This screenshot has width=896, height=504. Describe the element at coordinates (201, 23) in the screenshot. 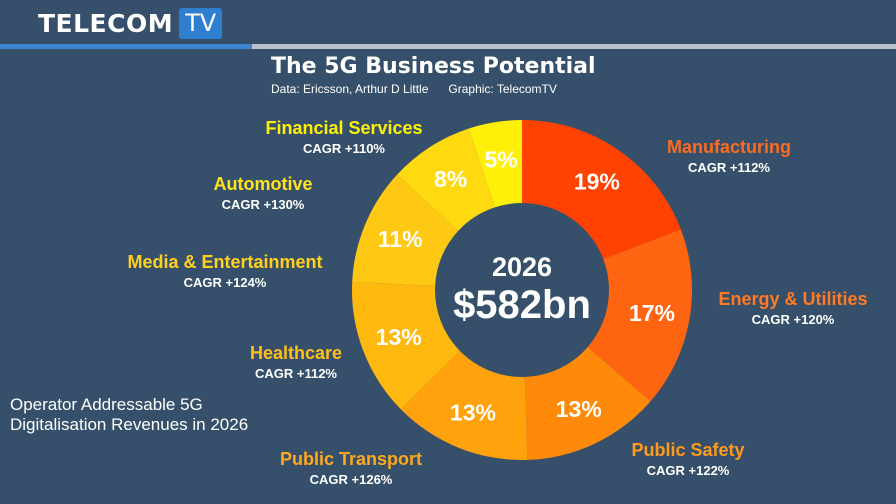

I see `logo-tv-badge: TV` at that location.